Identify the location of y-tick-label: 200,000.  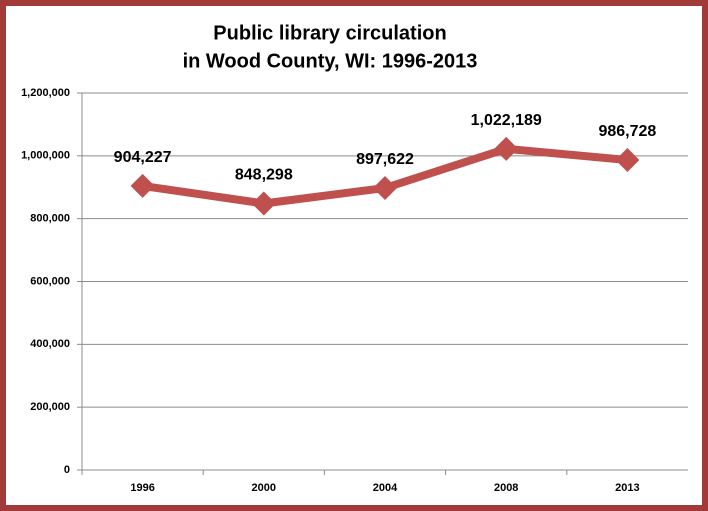
(50, 407).